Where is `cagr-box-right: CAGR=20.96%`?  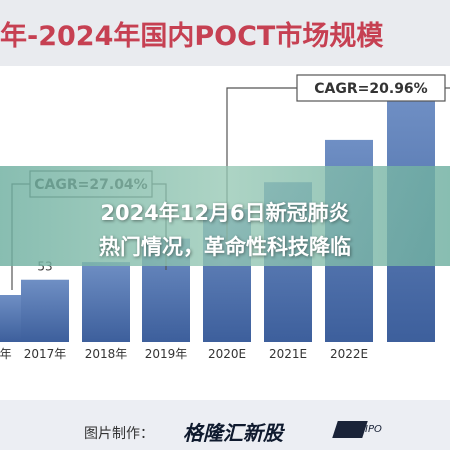
cagr-box-right: CAGR=20.96% is located at coordinates (371, 88).